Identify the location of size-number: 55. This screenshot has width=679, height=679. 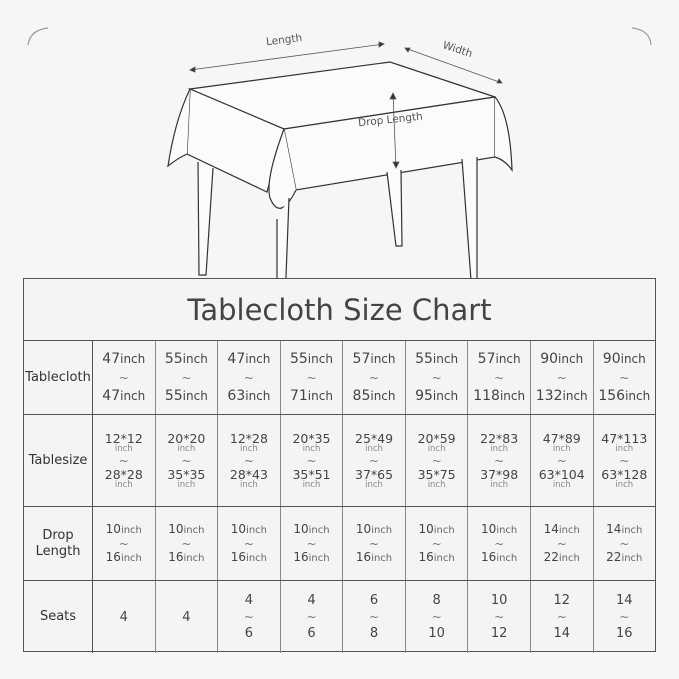
(424, 358).